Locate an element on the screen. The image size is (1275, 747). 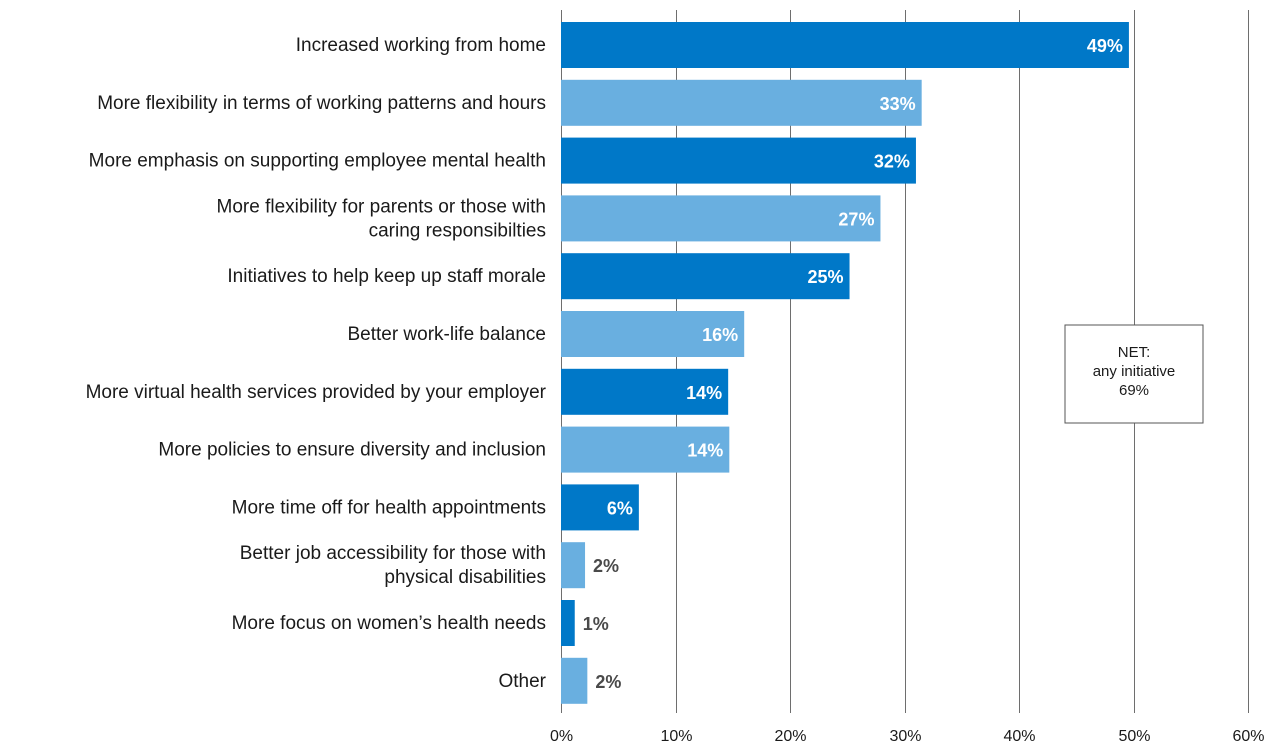
net-annotation-line: NET: is located at coordinates (1134, 352).